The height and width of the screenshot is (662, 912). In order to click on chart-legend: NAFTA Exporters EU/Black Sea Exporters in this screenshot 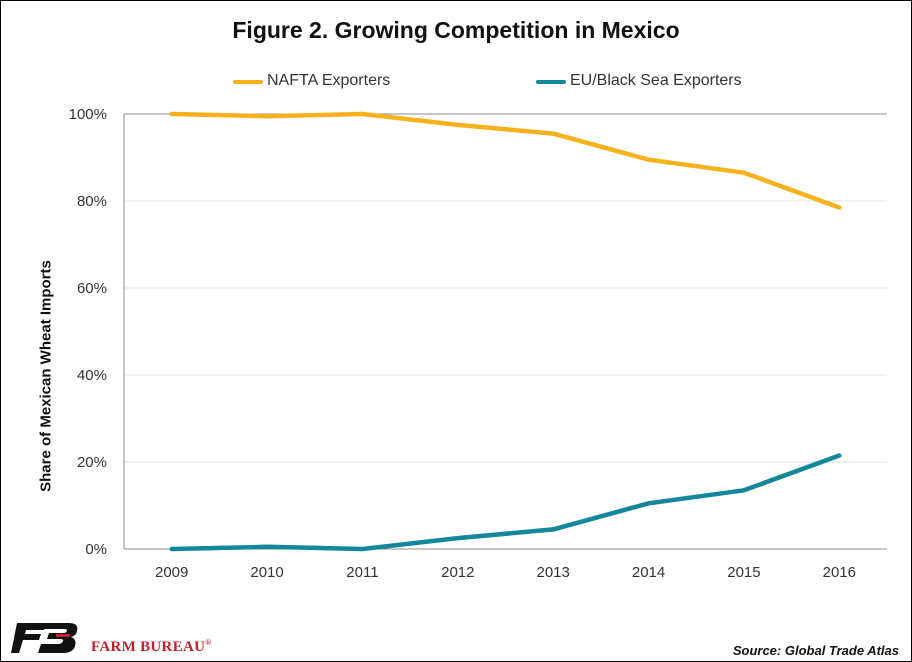, I will do `click(513, 82)`.